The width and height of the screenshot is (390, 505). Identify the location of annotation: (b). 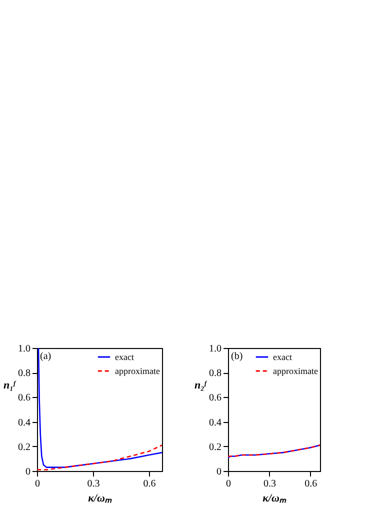
(237, 356).